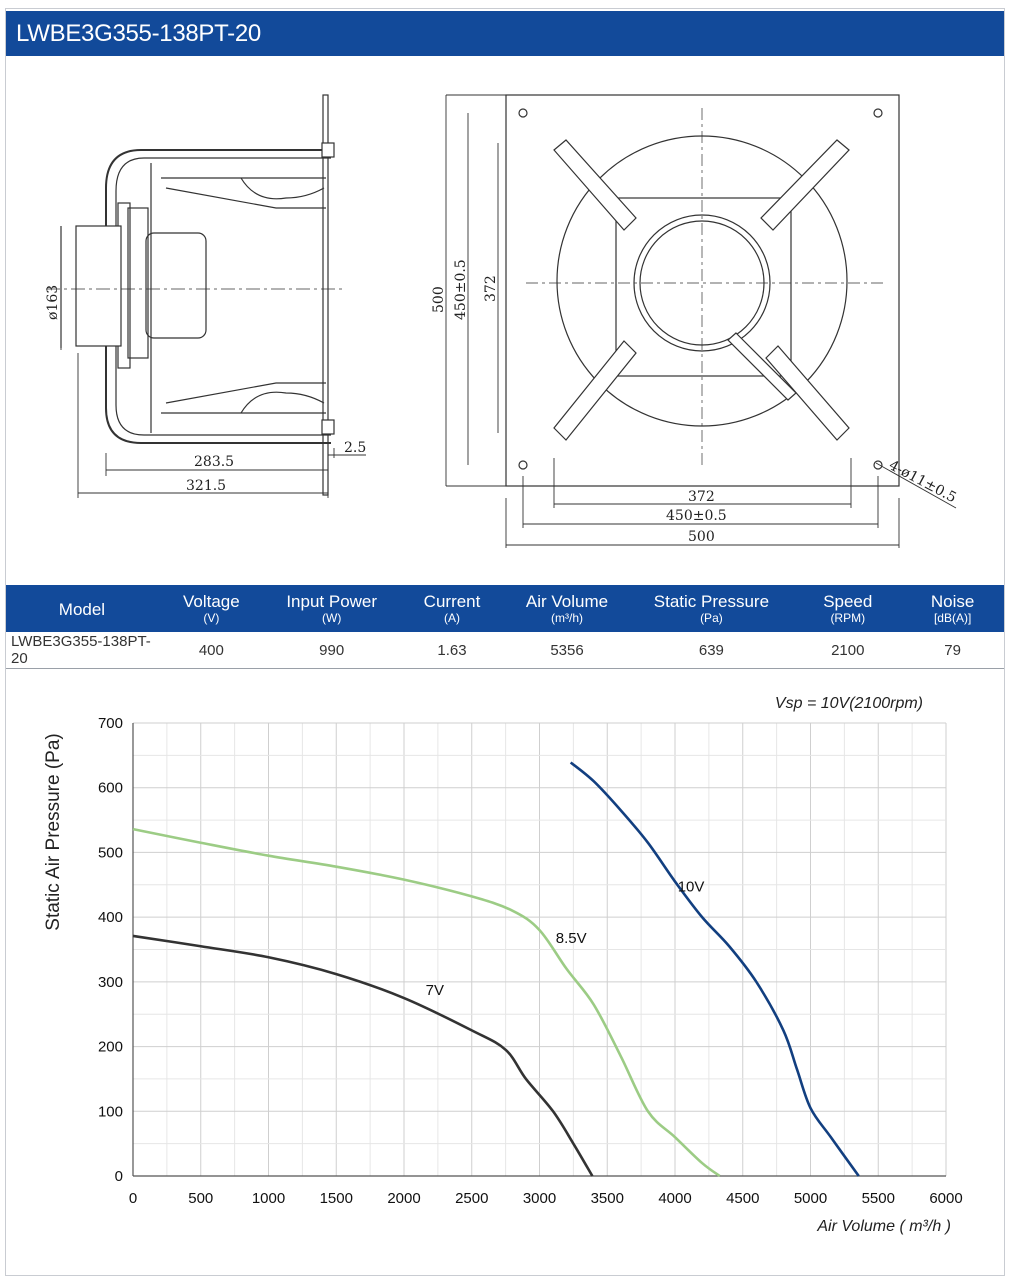  Describe the element at coordinates (110, 982) in the screenshot. I see `y-tick-label: 300` at that location.